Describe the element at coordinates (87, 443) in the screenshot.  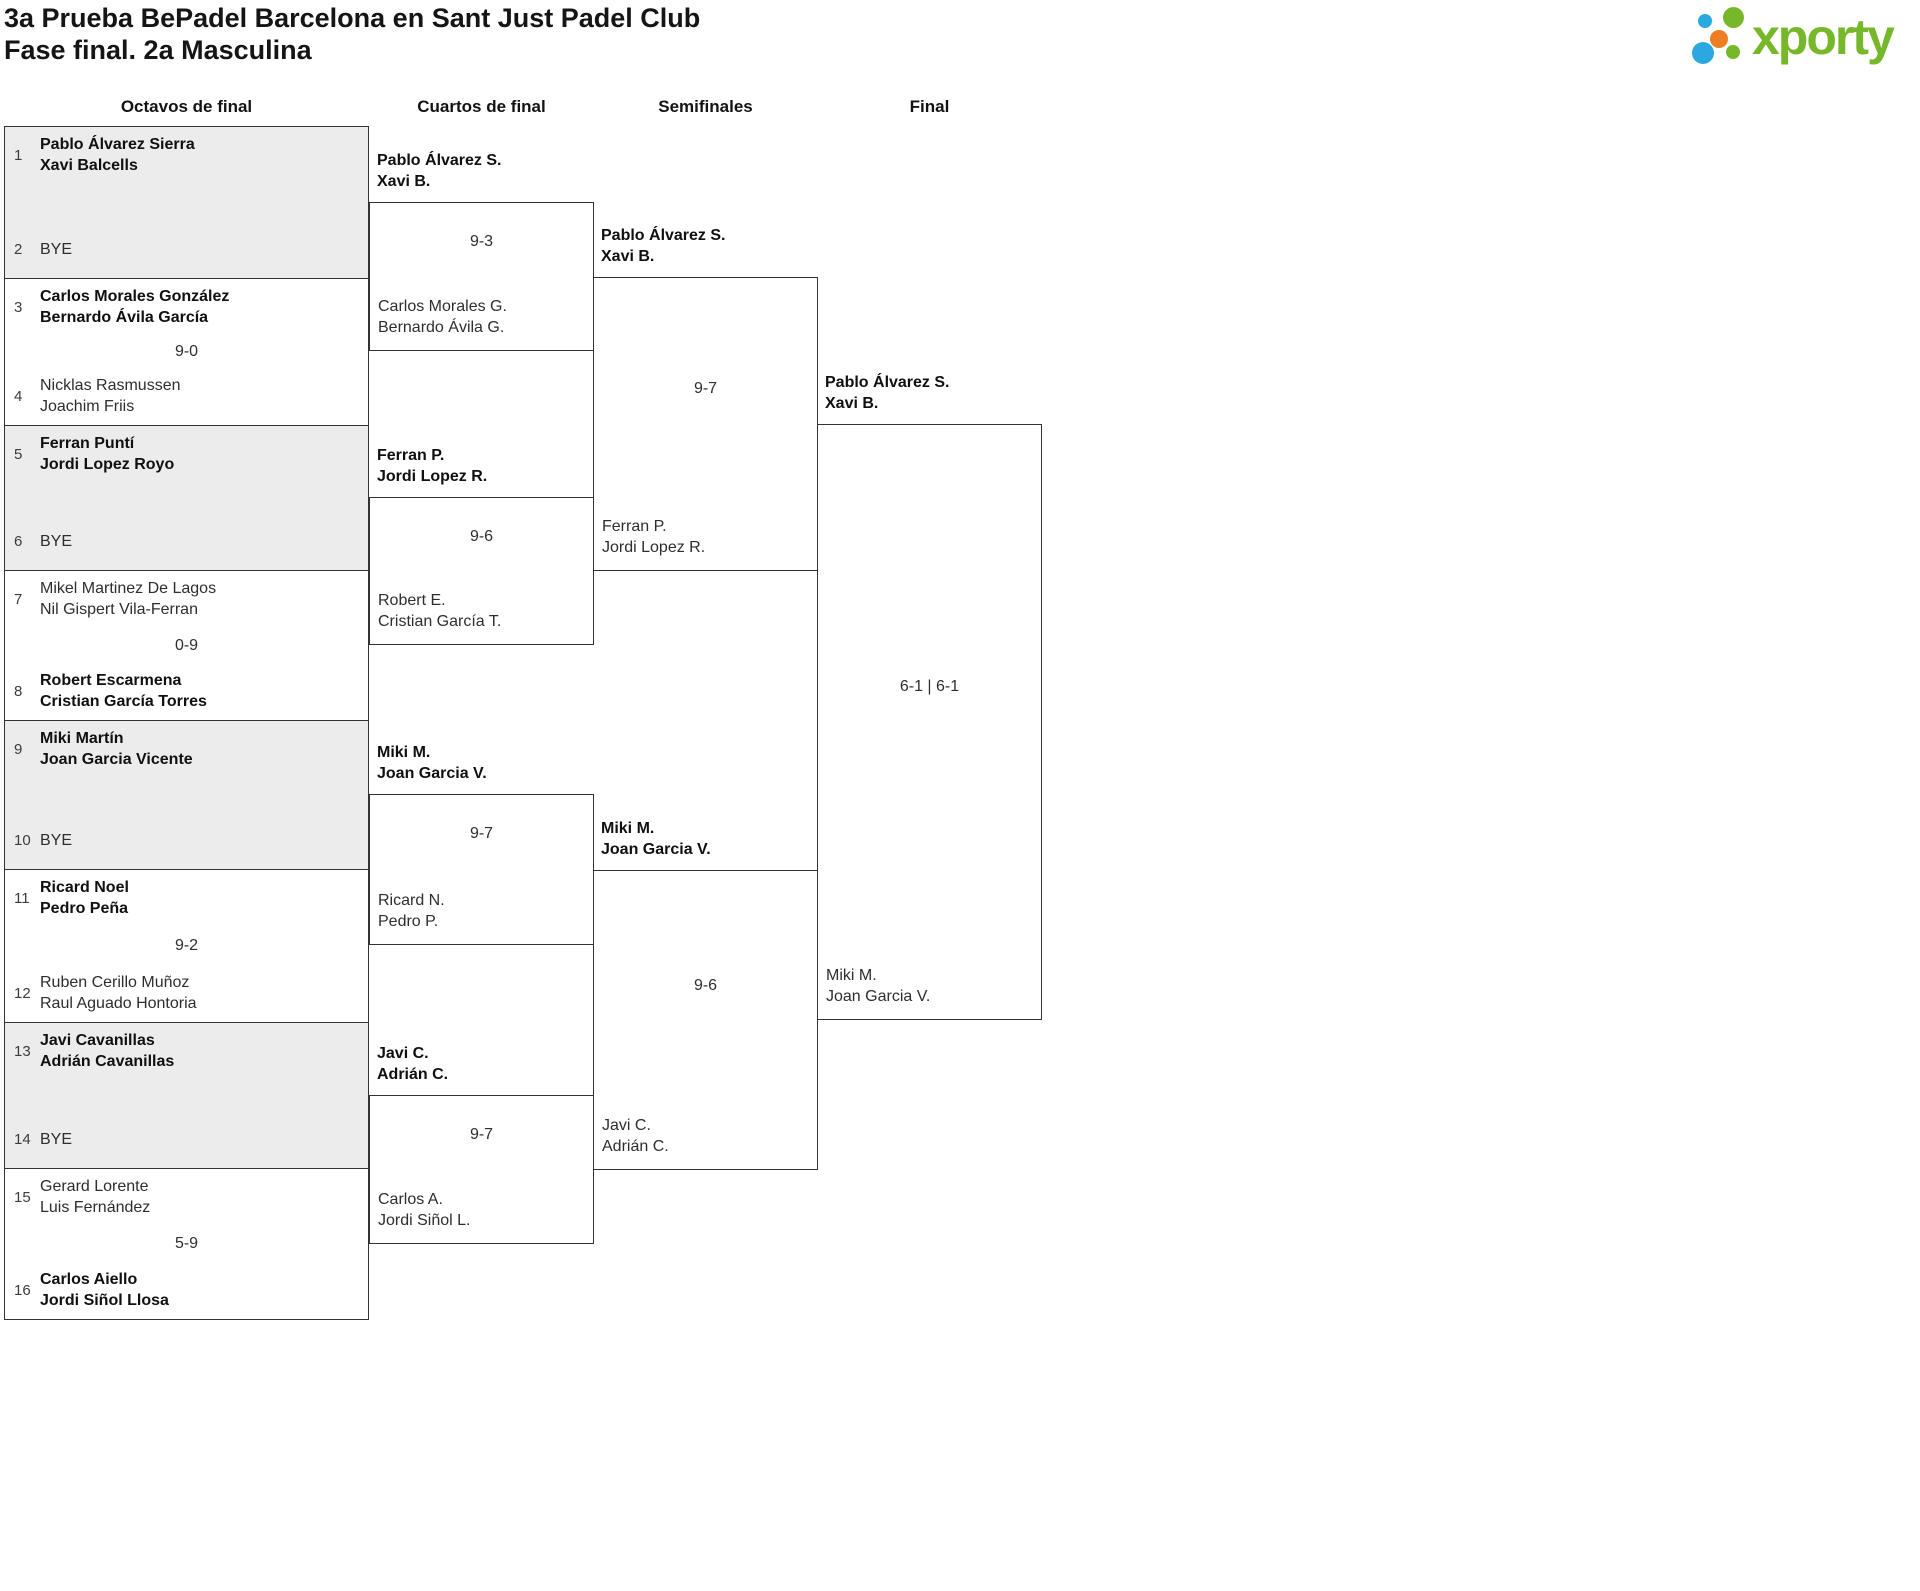
I see `player-name: Ferran Puntí` at that location.